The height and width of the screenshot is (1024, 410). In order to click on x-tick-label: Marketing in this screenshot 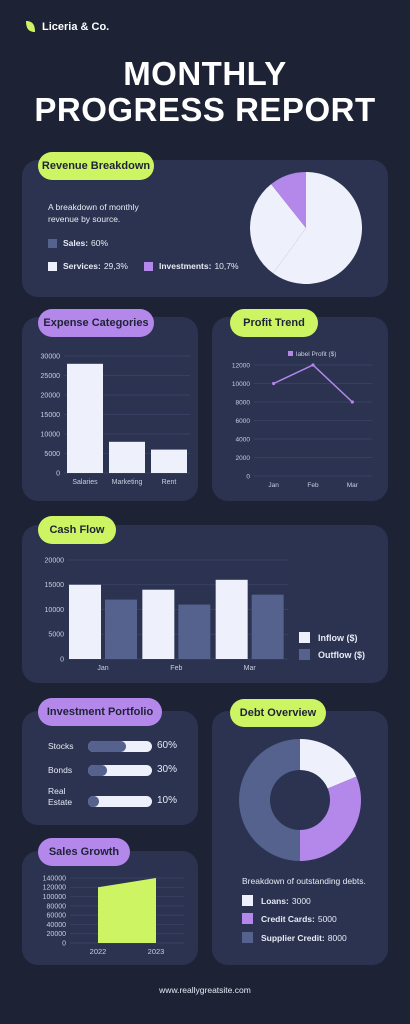, I will do `click(127, 482)`.